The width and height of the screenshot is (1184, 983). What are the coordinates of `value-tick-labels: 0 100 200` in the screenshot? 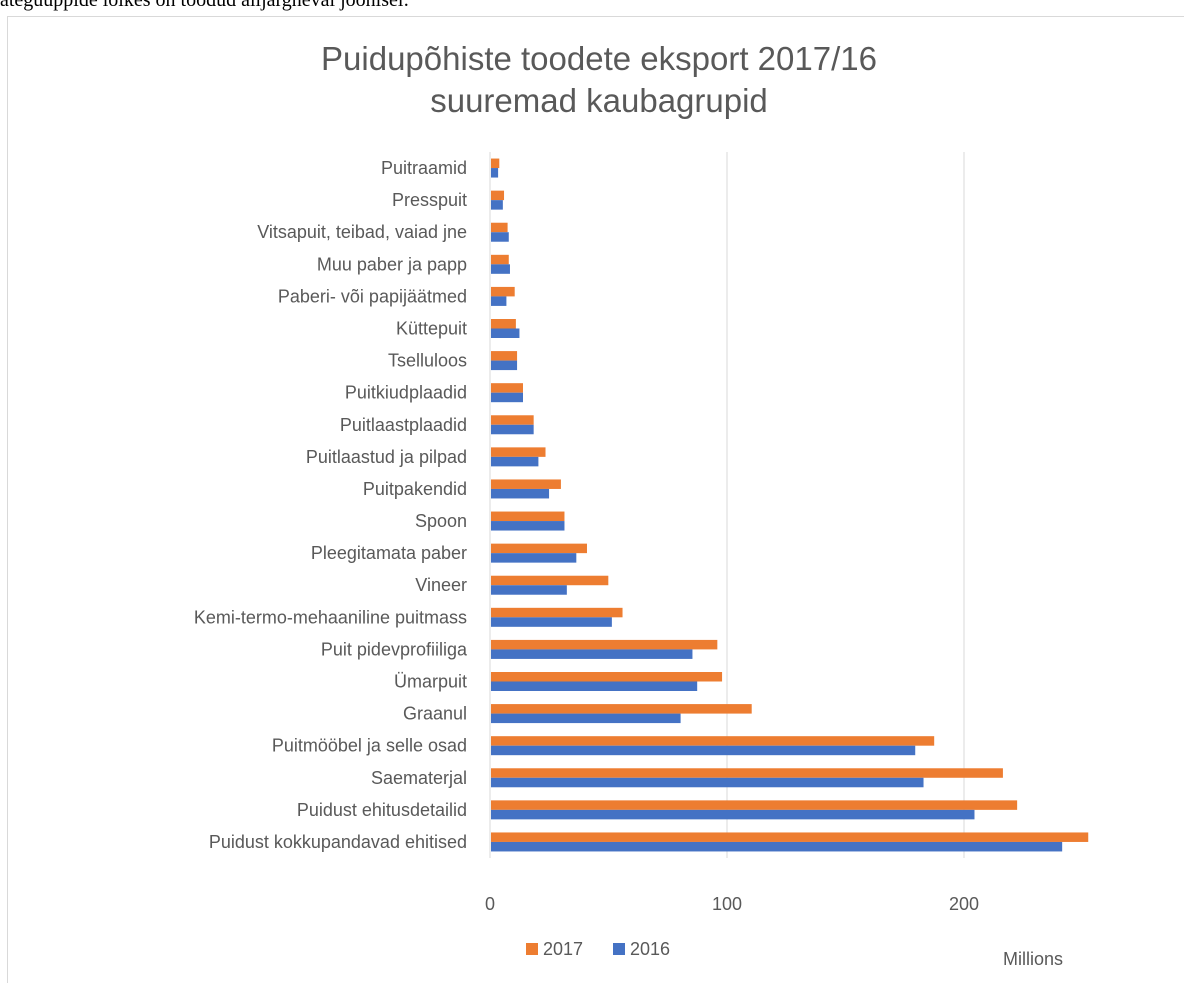 It's located at (732, 904).